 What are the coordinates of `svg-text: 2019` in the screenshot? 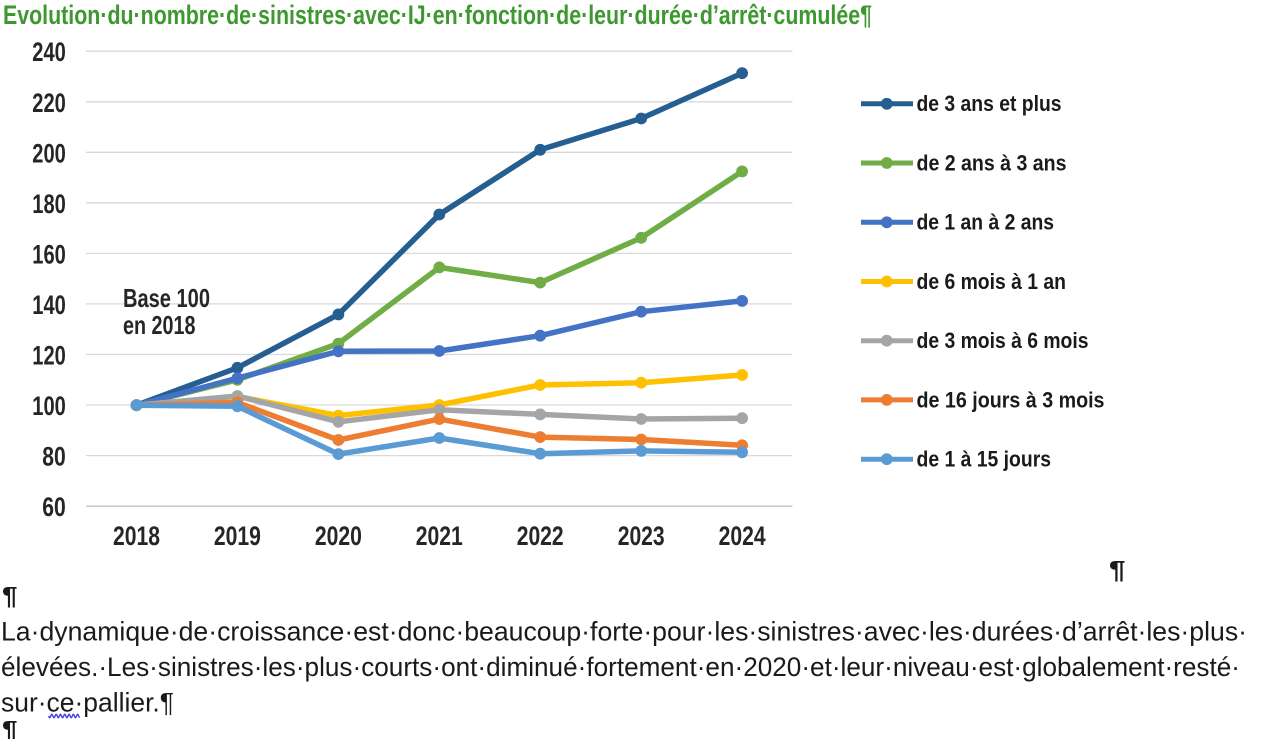 It's located at (237, 536).